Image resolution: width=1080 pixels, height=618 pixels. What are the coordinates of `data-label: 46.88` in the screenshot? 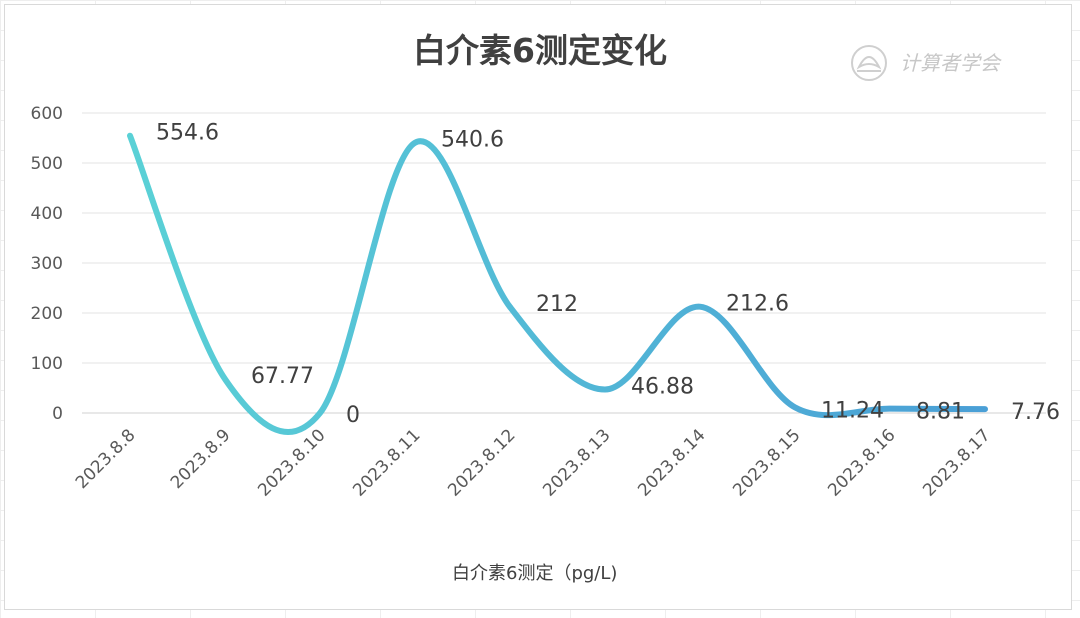 It's located at (662, 387).